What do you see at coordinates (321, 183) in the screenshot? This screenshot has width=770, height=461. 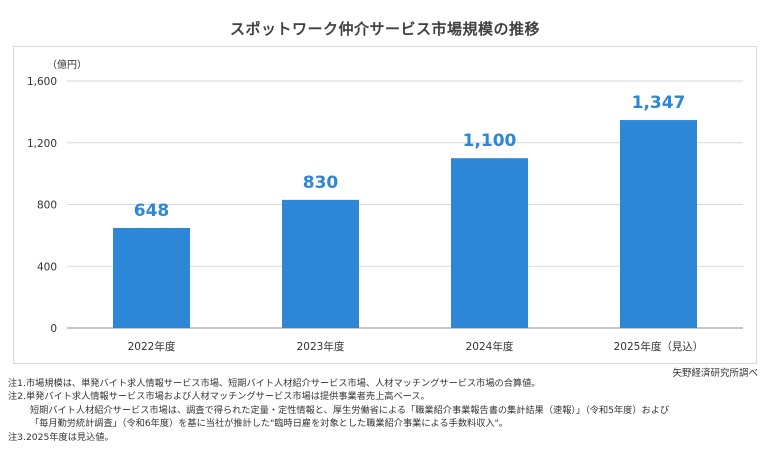 I see `data-label: 830` at bounding box center [321, 183].